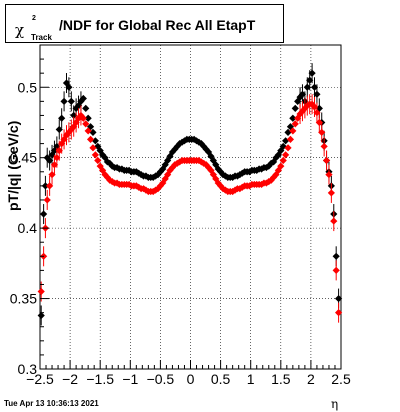 Image resolution: width=400 pixels, height=412 pixels. Describe the element at coordinates (23, 158) in the screenshot. I see `y-tick-label: 0.45` at that location.